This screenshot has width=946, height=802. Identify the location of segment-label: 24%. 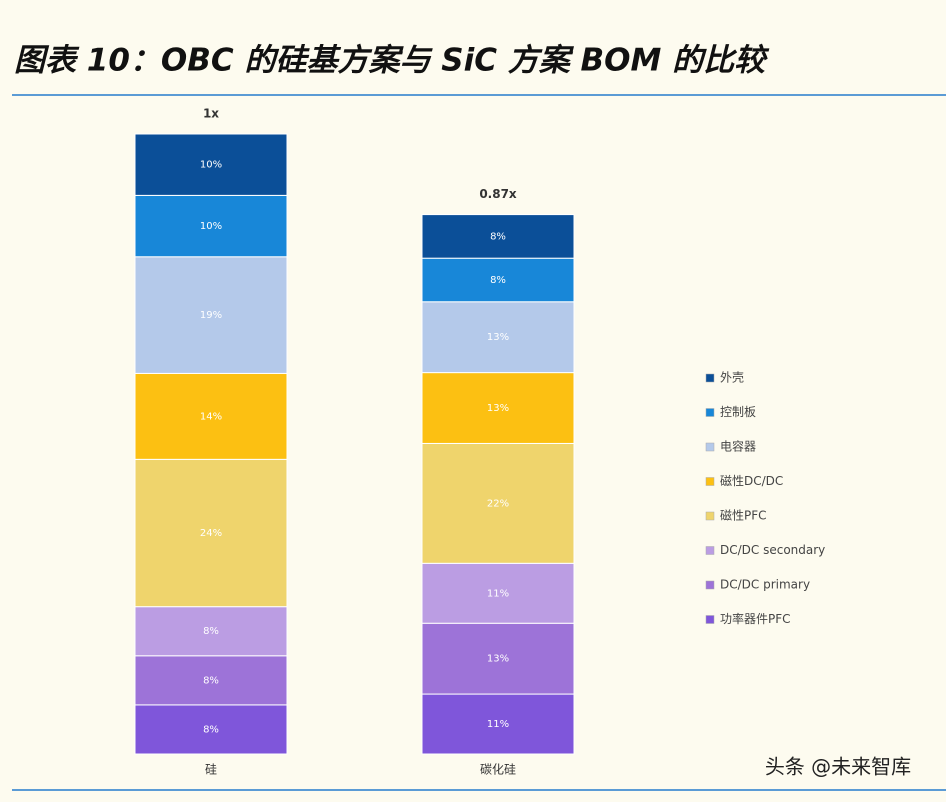
(211, 533).